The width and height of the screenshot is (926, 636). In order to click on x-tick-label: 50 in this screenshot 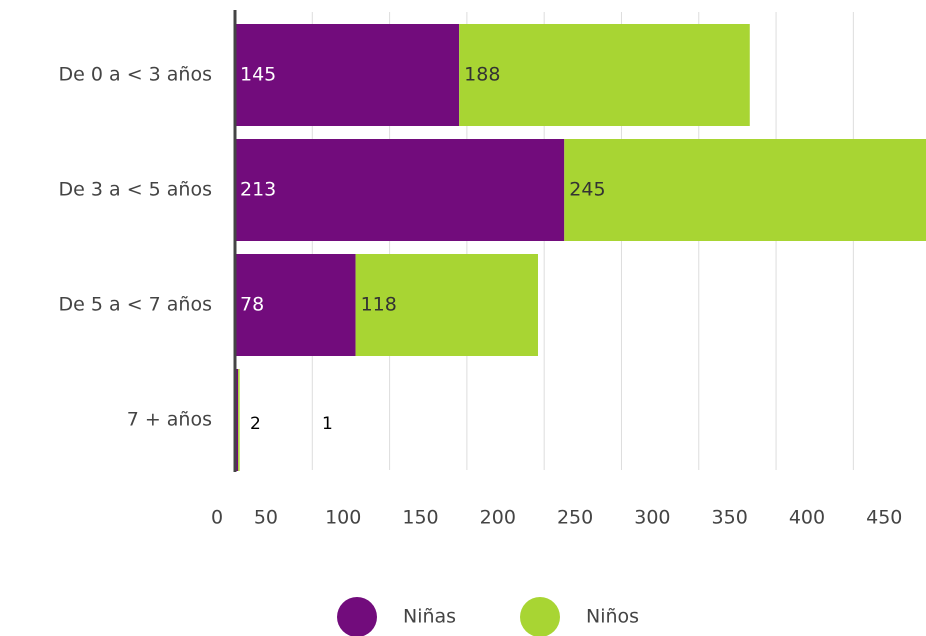, I will do `click(266, 518)`.